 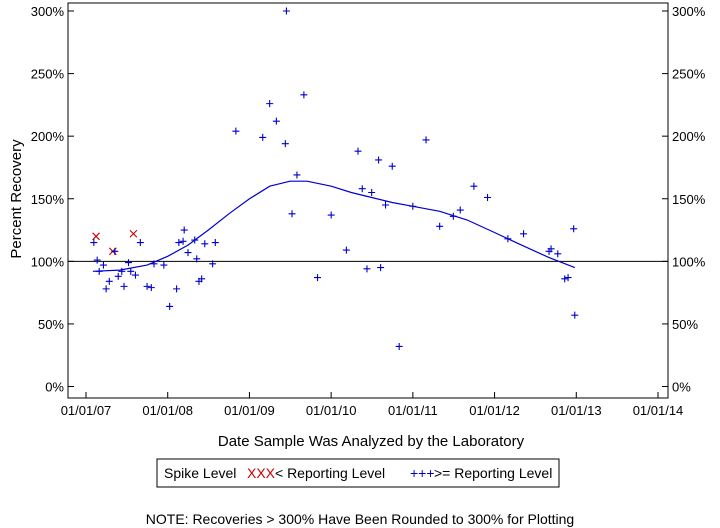 What do you see at coordinates (249, 410) in the screenshot?
I see `x-tick-label: 01/01/09` at bounding box center [249, 410].